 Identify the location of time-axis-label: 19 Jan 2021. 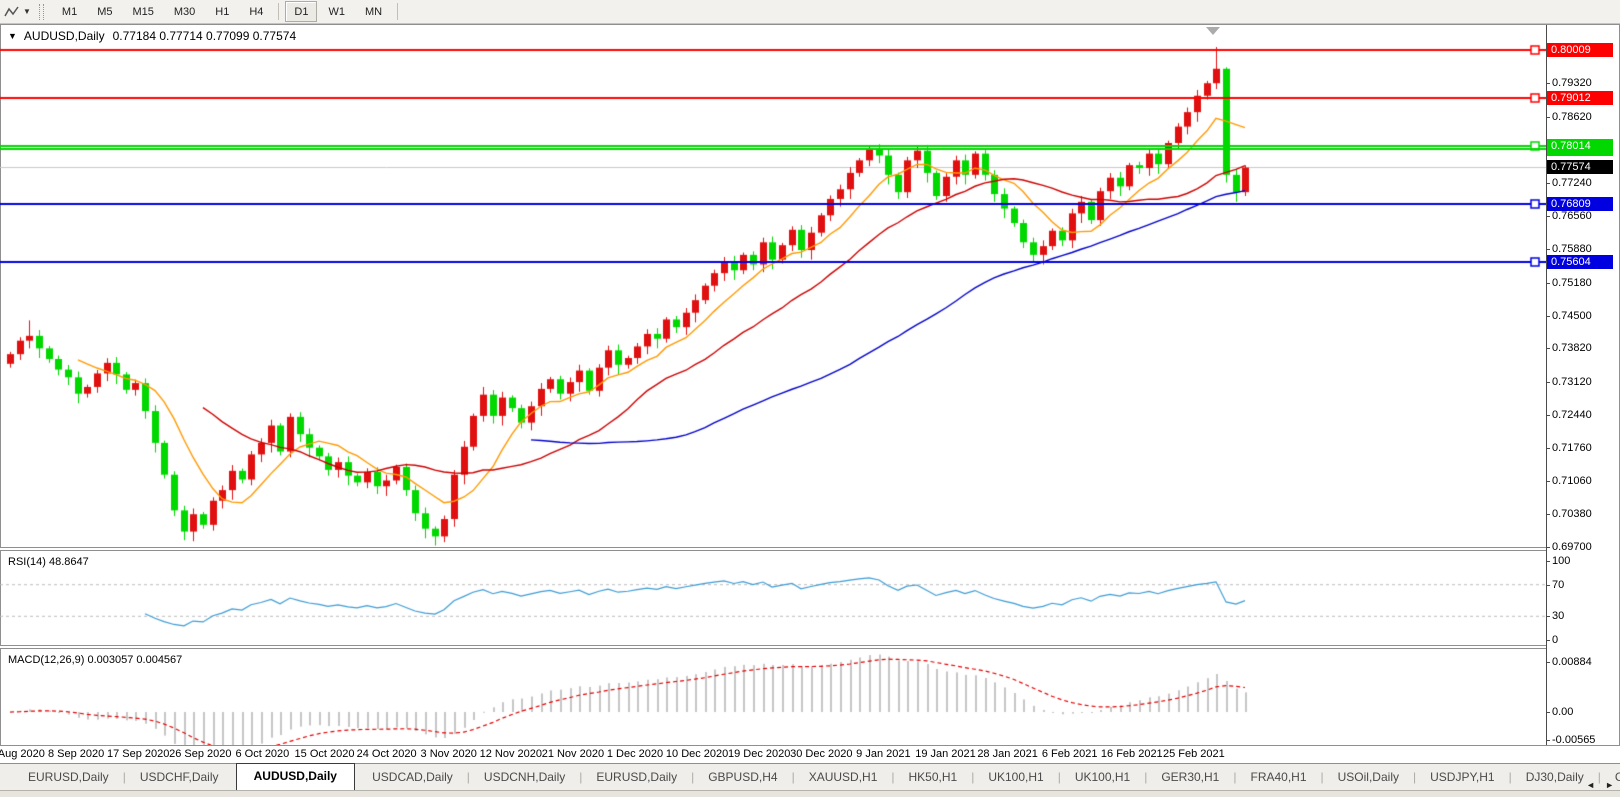
(945, 754).